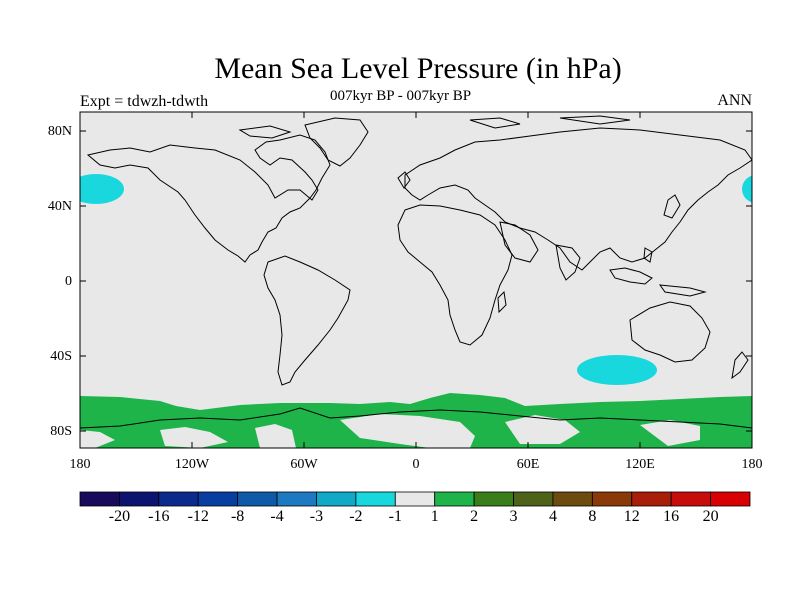 The height and width of the screenshot is (600, 800). I want to click on negative-anomaly-north-pacific-east, so click(747, 189).